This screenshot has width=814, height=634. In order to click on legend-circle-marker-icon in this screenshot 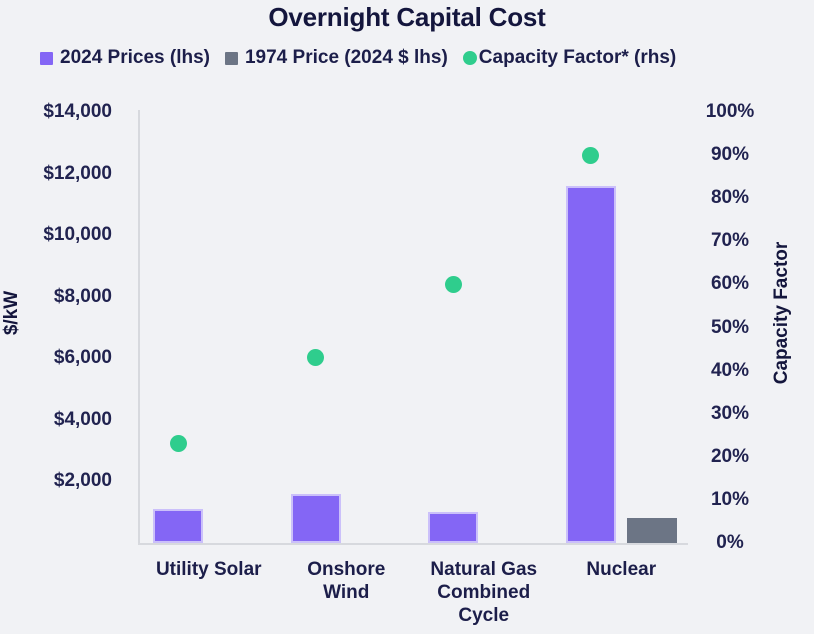, I will do `click(469, 58)`.